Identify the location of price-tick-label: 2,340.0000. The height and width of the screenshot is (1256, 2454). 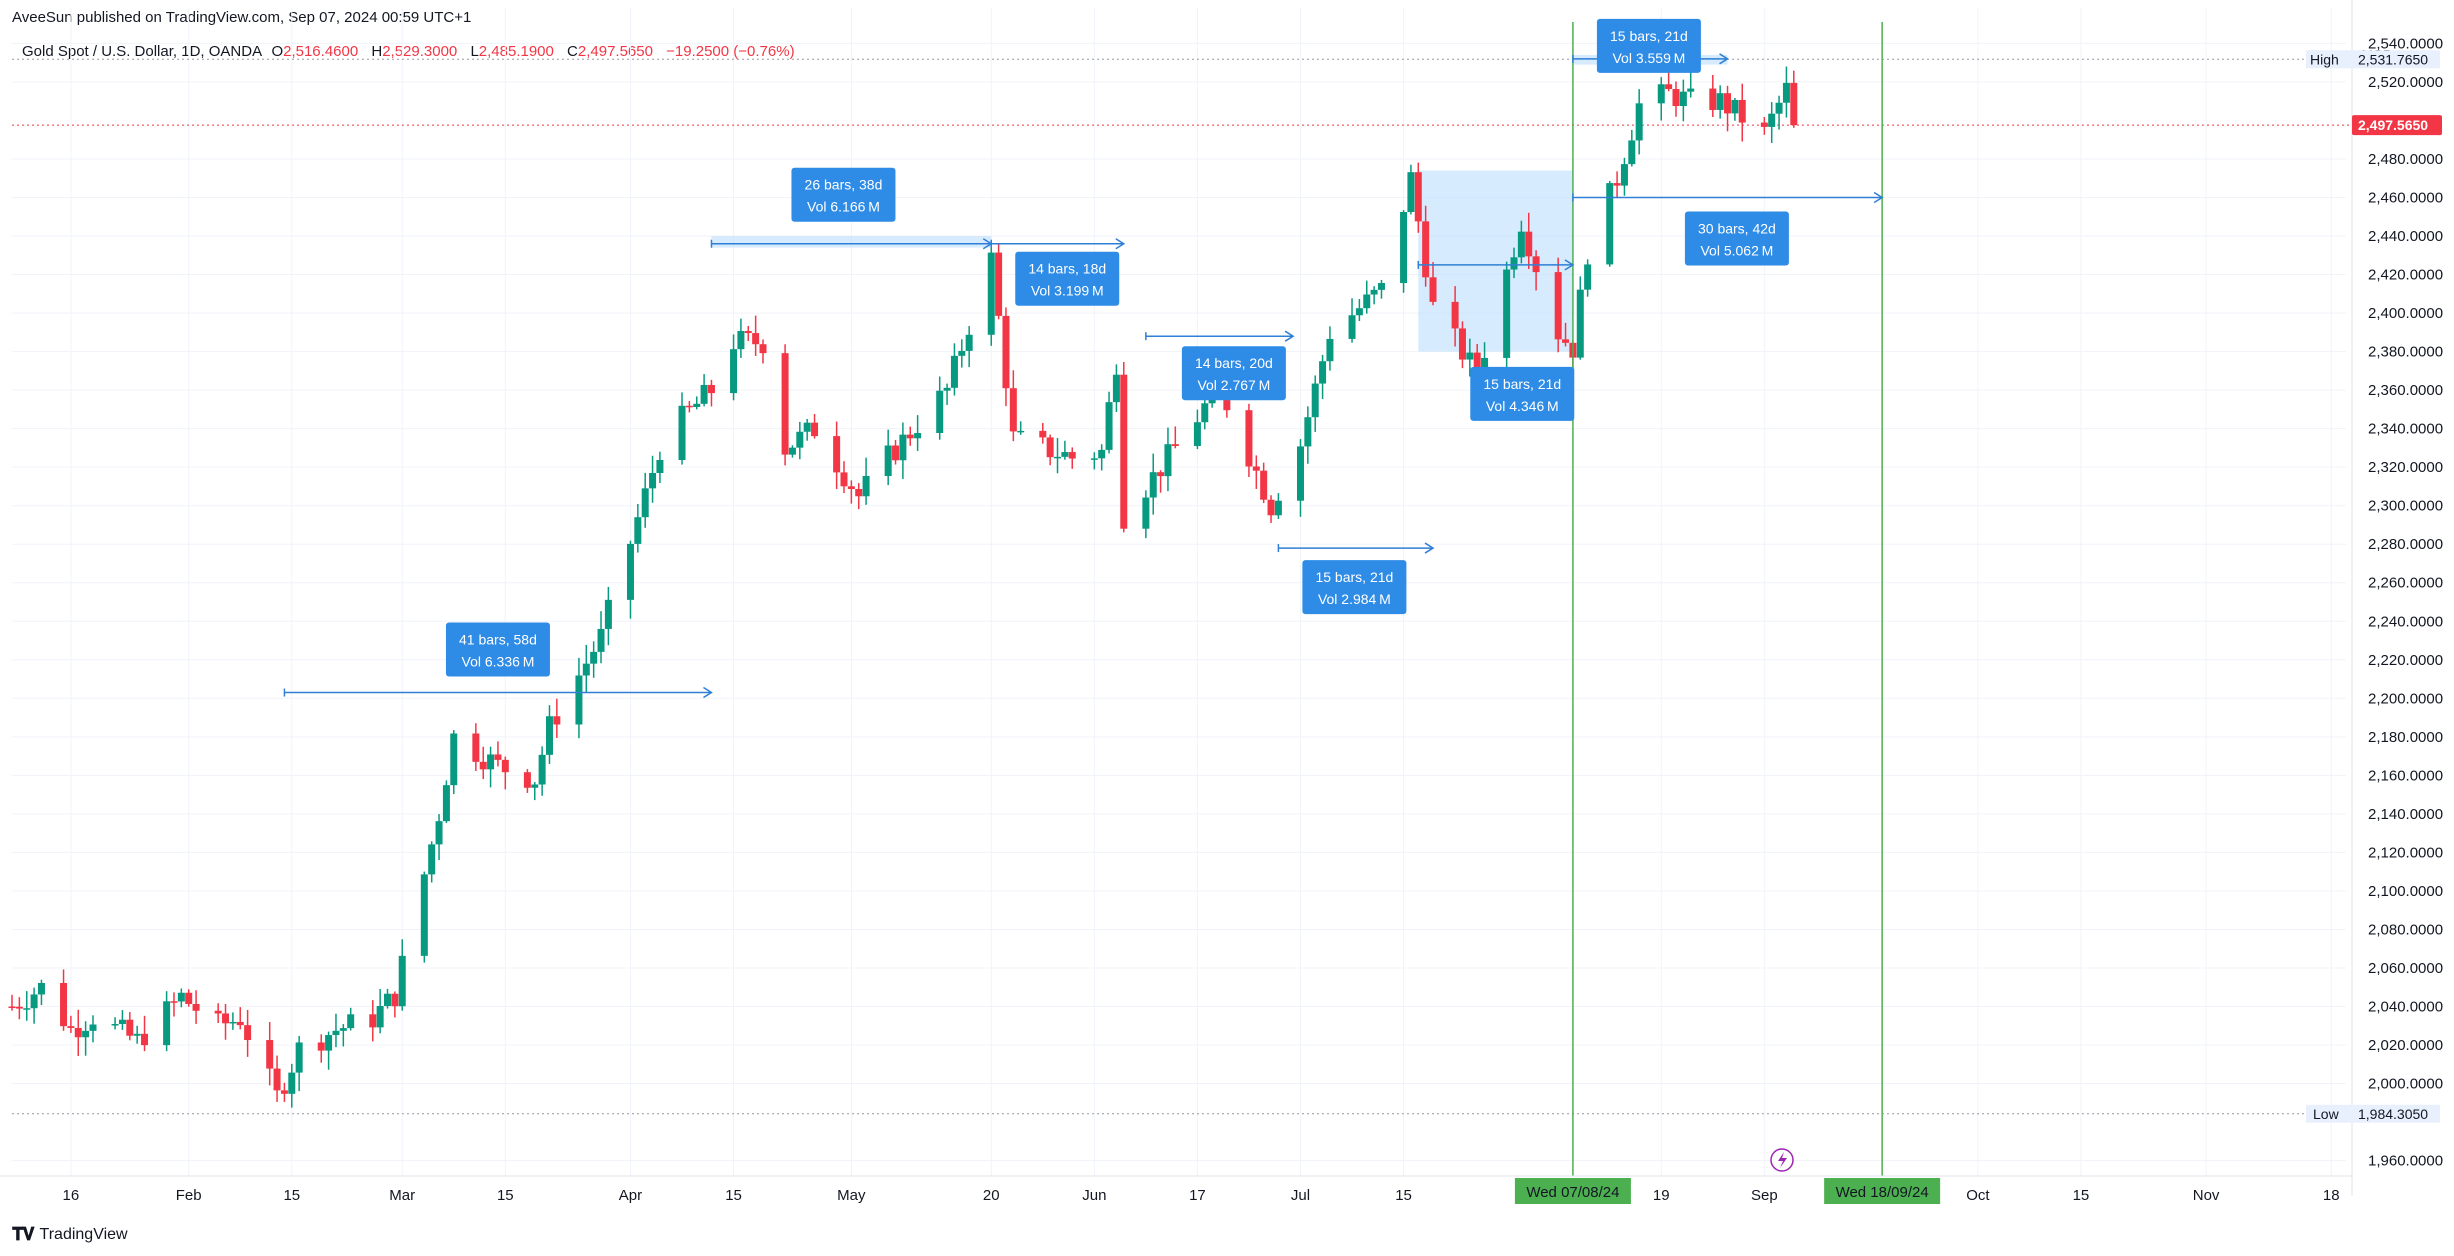
(2405, 429).